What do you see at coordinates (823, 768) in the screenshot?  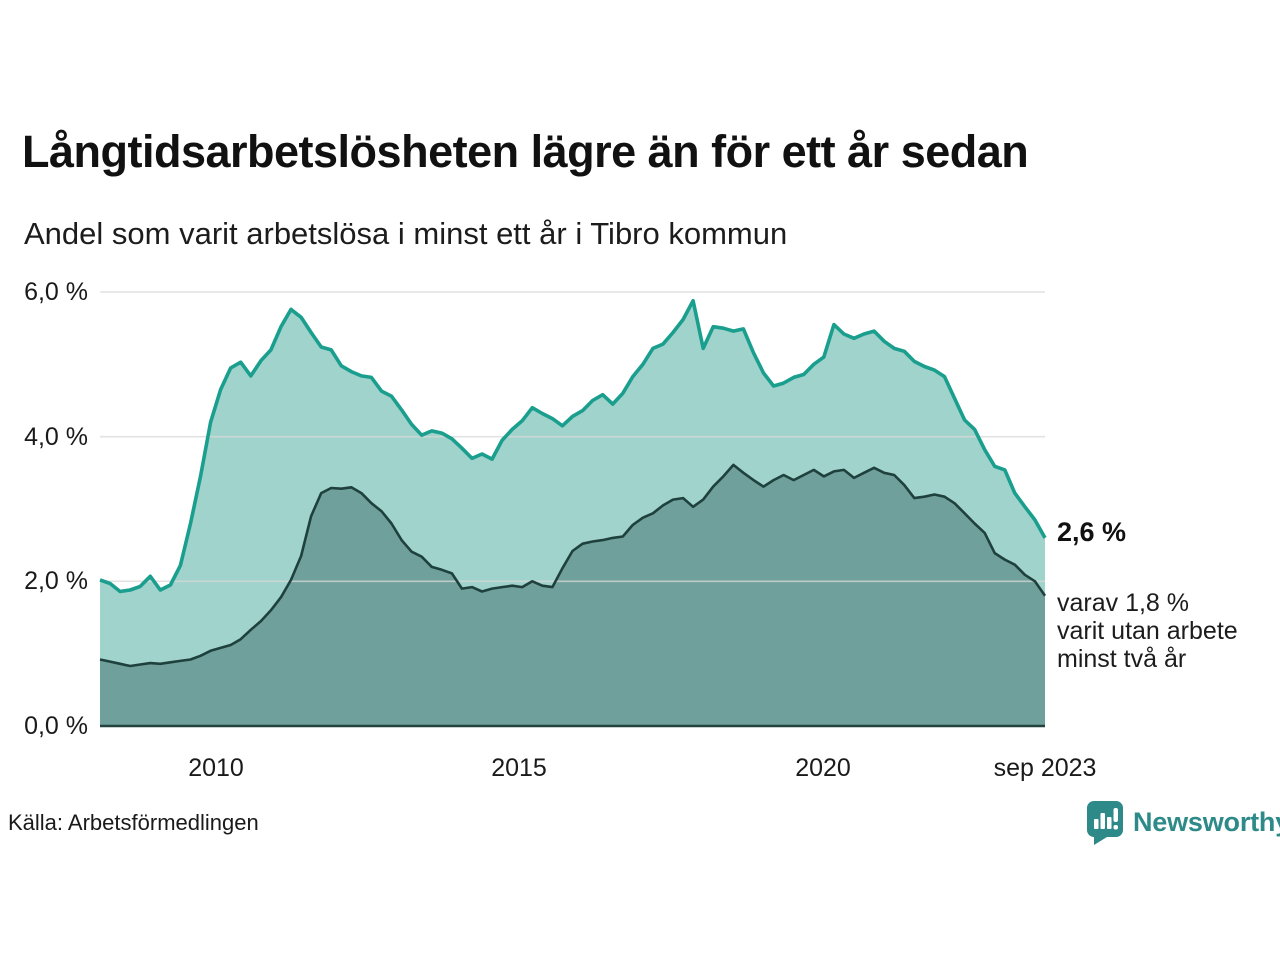 I see `x-tick-2020: 2020` at bounding box center [823, 768].